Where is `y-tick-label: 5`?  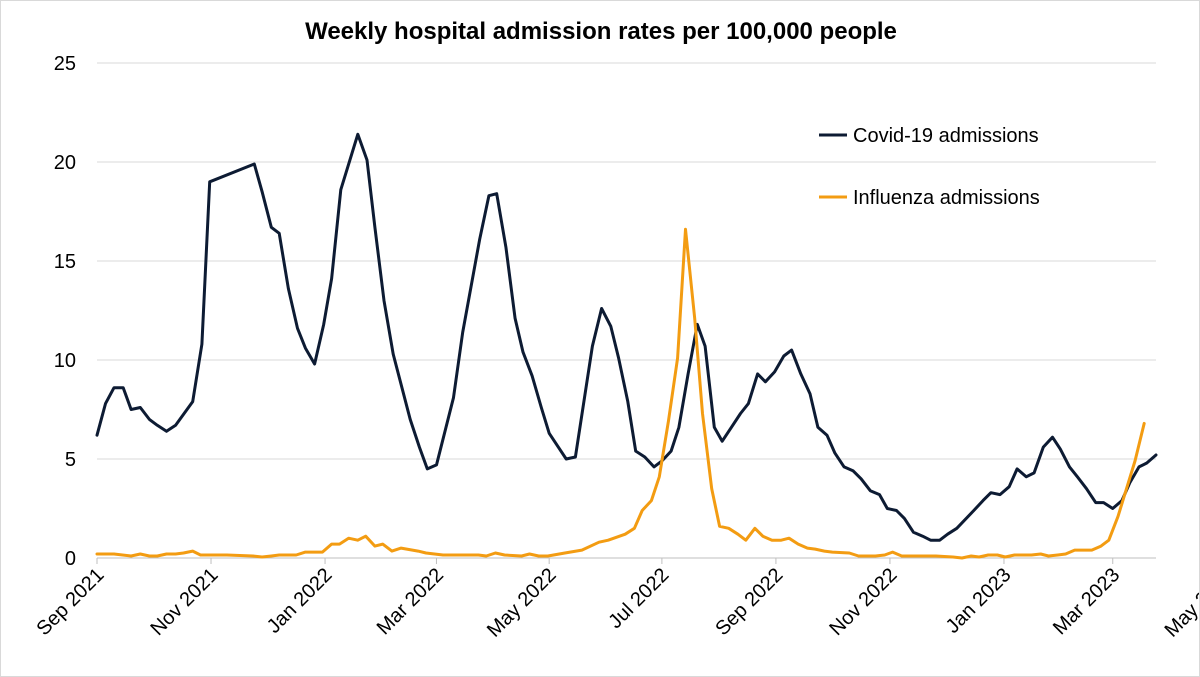 y-tick-label: 5 is located at coordinates (70, 460).